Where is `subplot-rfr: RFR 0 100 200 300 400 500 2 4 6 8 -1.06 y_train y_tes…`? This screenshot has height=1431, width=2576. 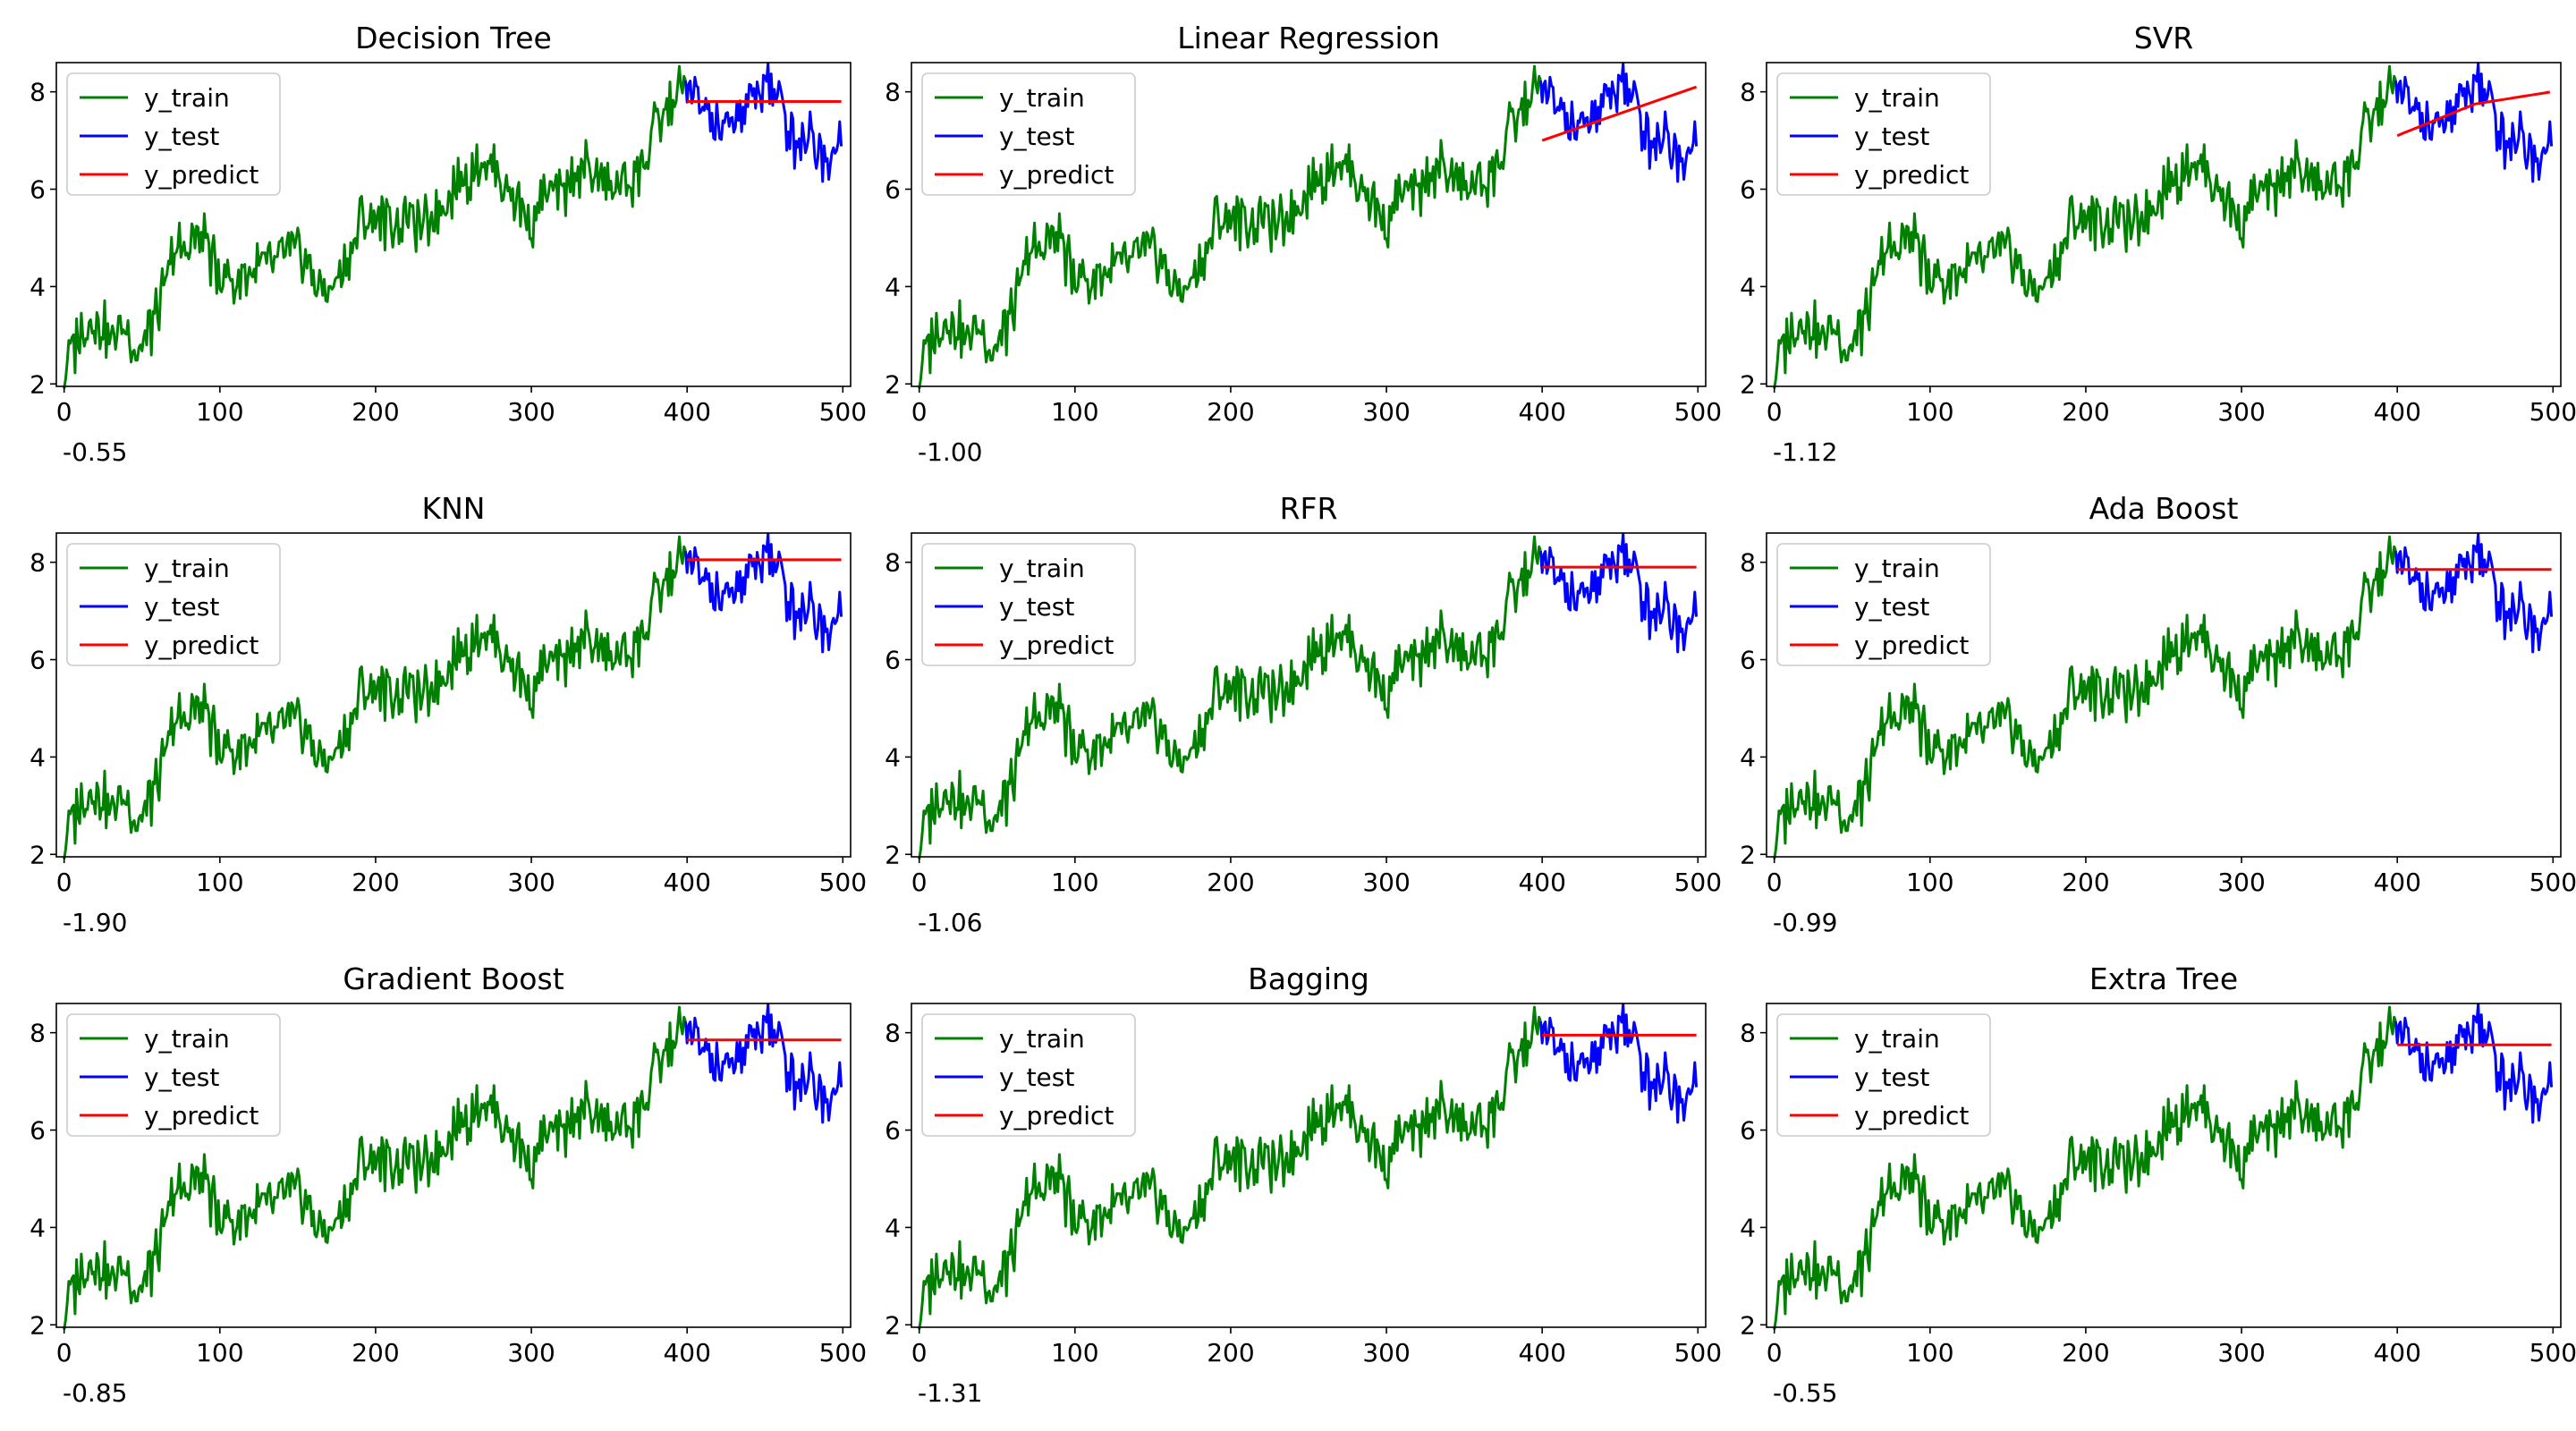
subplot-rfr: RFR 0 100 200 300 400 500 2 4 6 8 -1.06 y_train y_tes… is located at coordinates (1303, 714).